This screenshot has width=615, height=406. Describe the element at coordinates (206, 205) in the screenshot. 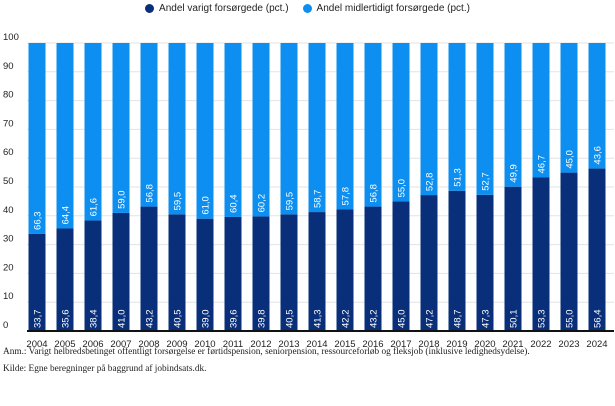

I see `data-label: 61,0` at that location.